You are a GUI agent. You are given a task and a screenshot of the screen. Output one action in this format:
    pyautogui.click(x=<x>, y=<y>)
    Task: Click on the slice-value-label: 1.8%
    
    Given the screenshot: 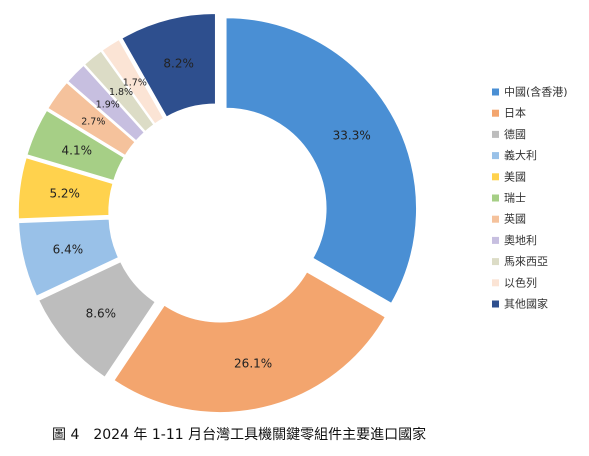 What is the action you would take?
    pyautogui.click(x=121, y=92)
    